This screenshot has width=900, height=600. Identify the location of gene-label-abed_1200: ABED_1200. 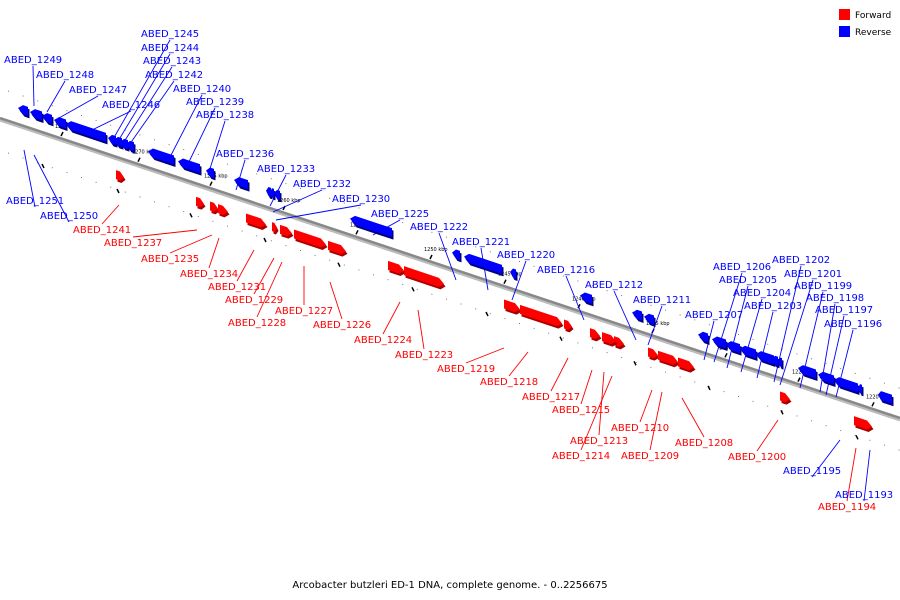
(757, 457).